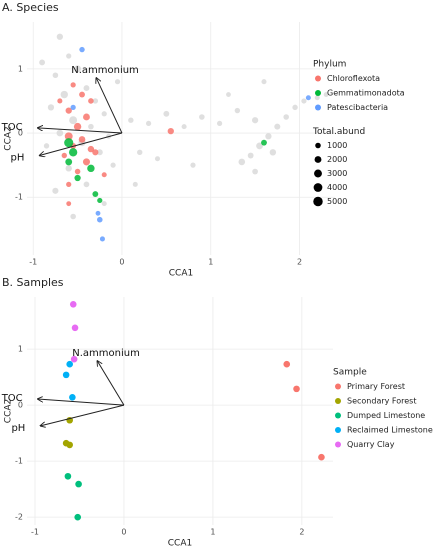  I want to click on size-legend-label: 3000, so click(337, 173).